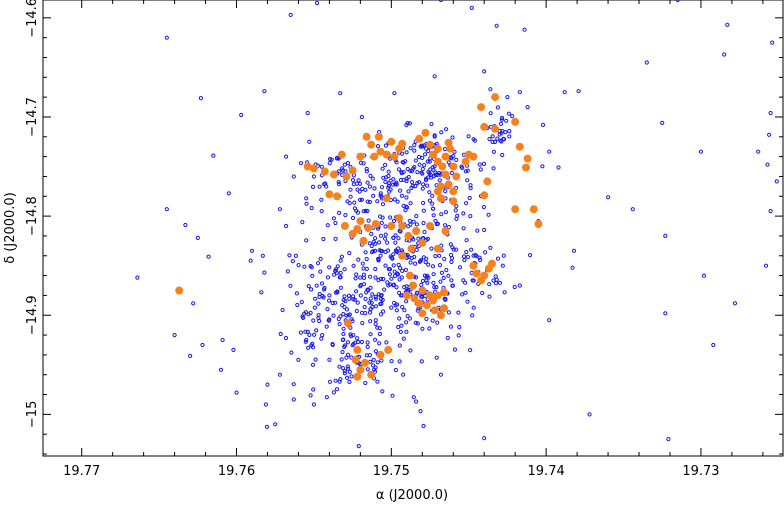  Describe the element at coordinates (10, 228) in the screenshot. I see `y-axis-title: δ (J2000.0)` at that location.